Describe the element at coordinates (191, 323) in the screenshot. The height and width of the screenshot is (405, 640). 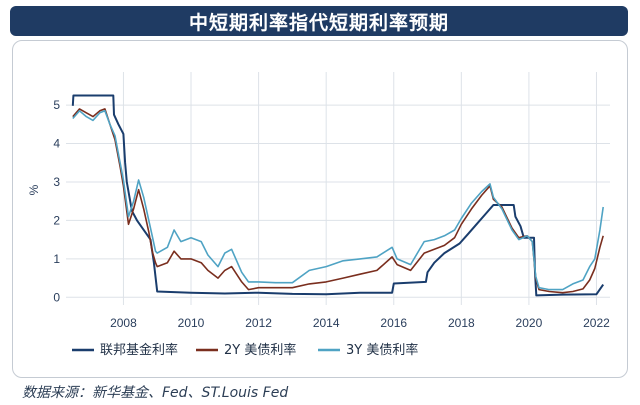
I see `x-tick-label: 2010` at that location.